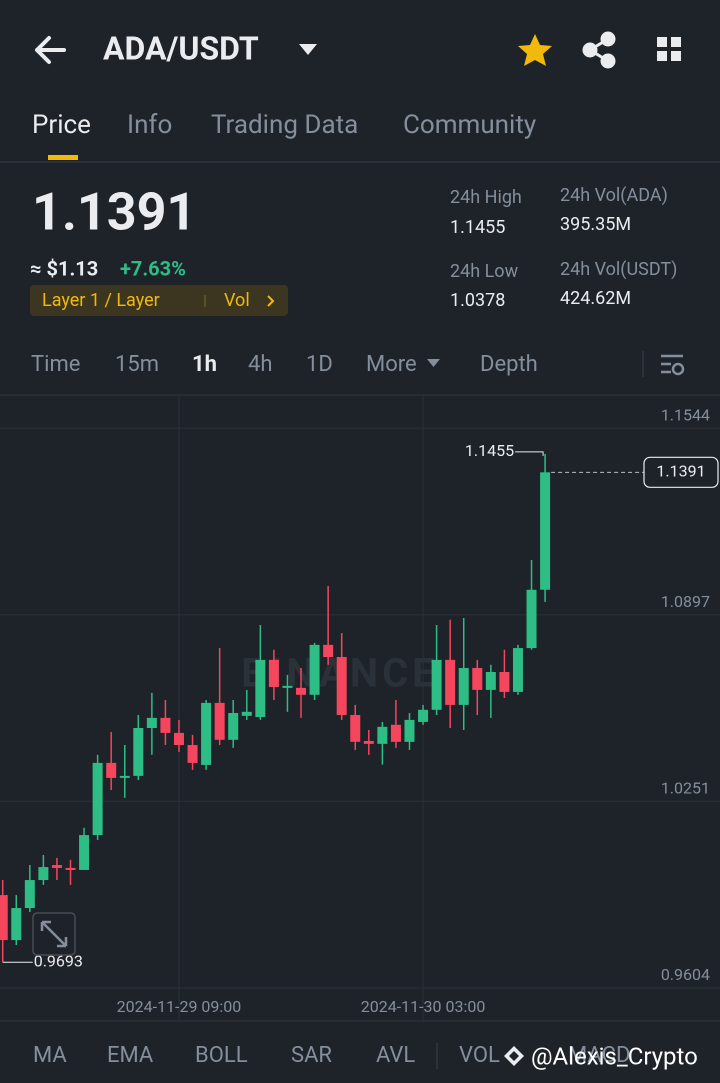  I want to click on watermark: @Alexis_Crypto, so click(614, 1056).